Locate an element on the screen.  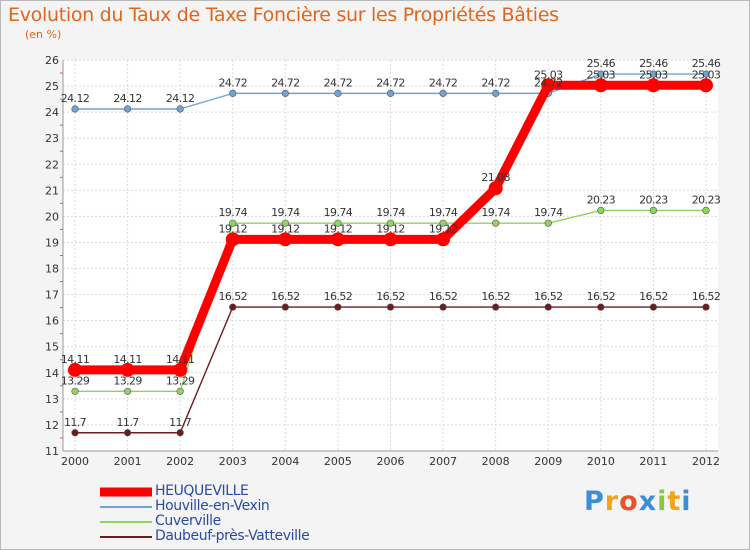
legend-label: Cuverville is located at coordinates (188, 521).